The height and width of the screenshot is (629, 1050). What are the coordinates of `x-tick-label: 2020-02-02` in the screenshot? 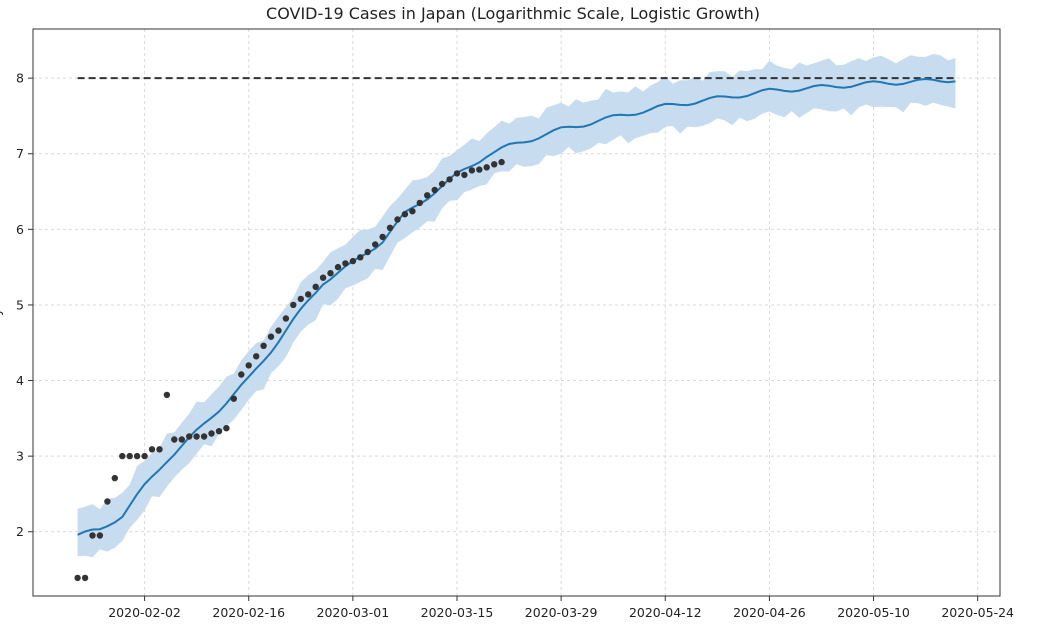 It's located at (144, 612).